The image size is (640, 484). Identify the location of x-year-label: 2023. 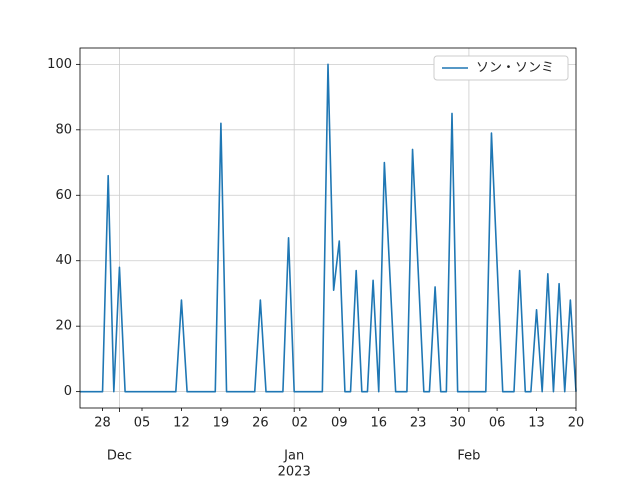
(294, 472).